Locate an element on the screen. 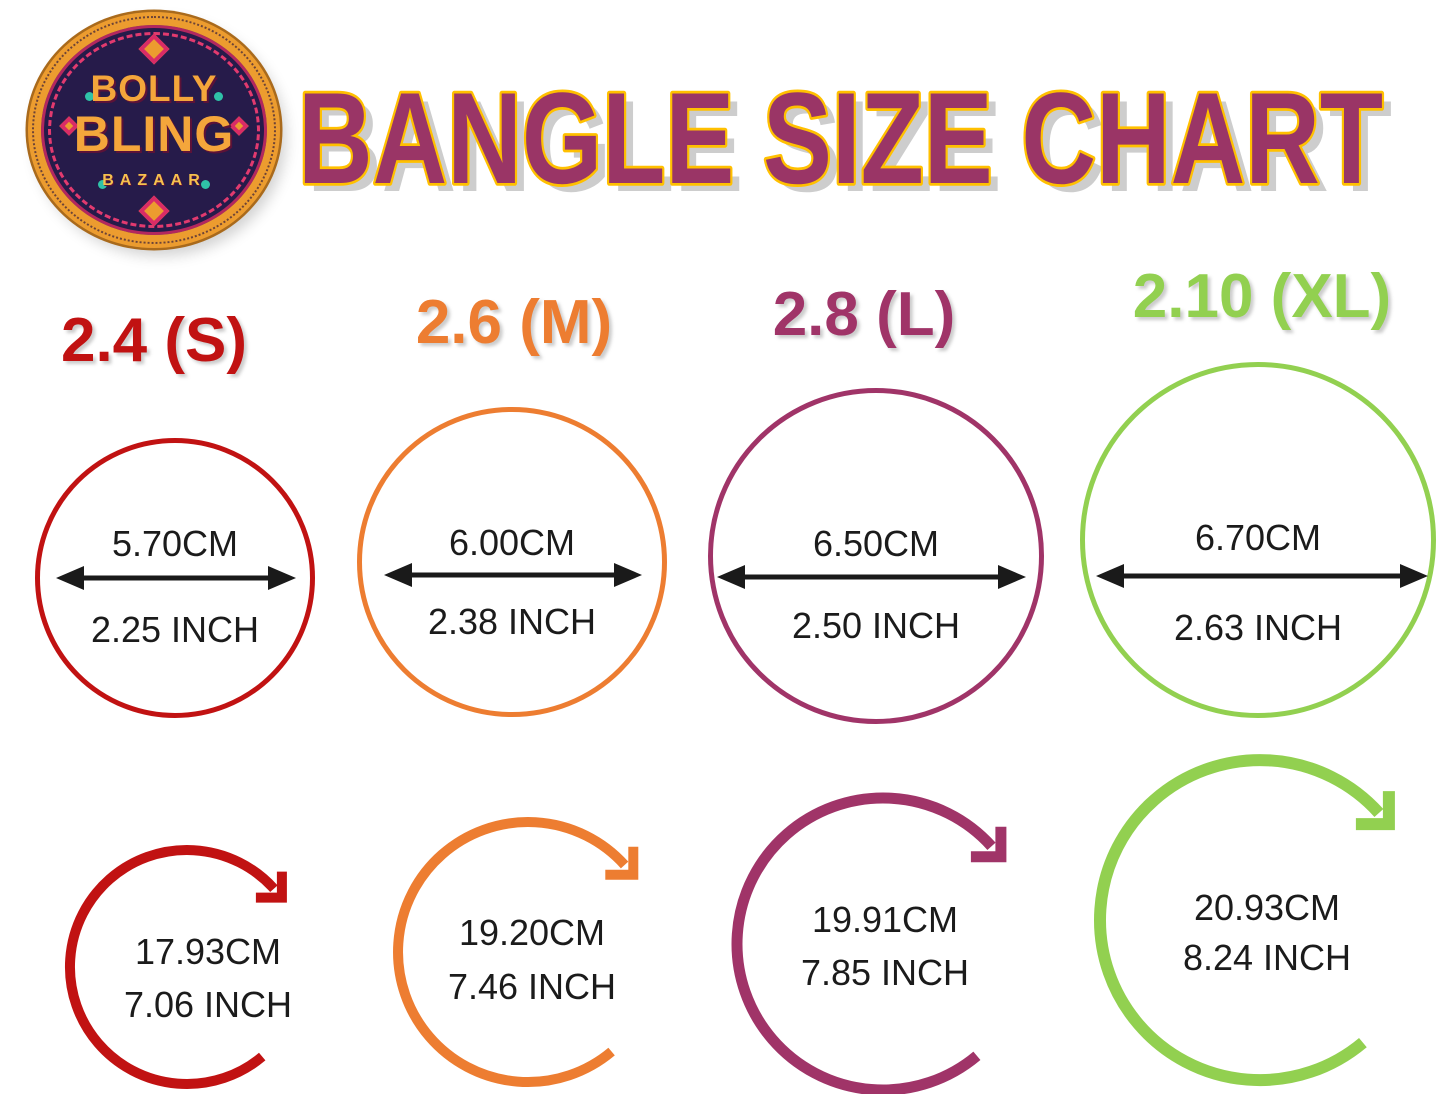  circumference-inch-label-xl: 8.24 INCH is located at coordinates (1267, 957).